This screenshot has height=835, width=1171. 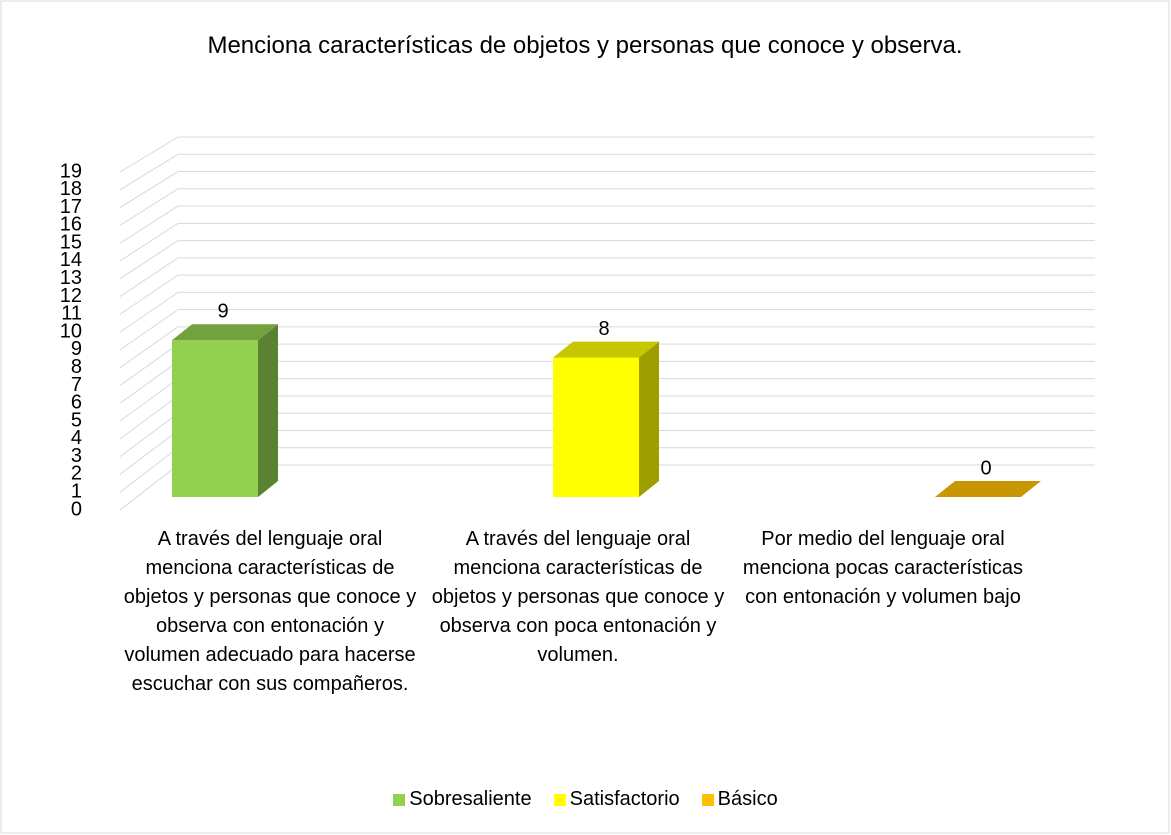 What do you see at coordinates (985, 468) in the screenshot?
I see `data-label: 0` at bounding box center [985, 468].